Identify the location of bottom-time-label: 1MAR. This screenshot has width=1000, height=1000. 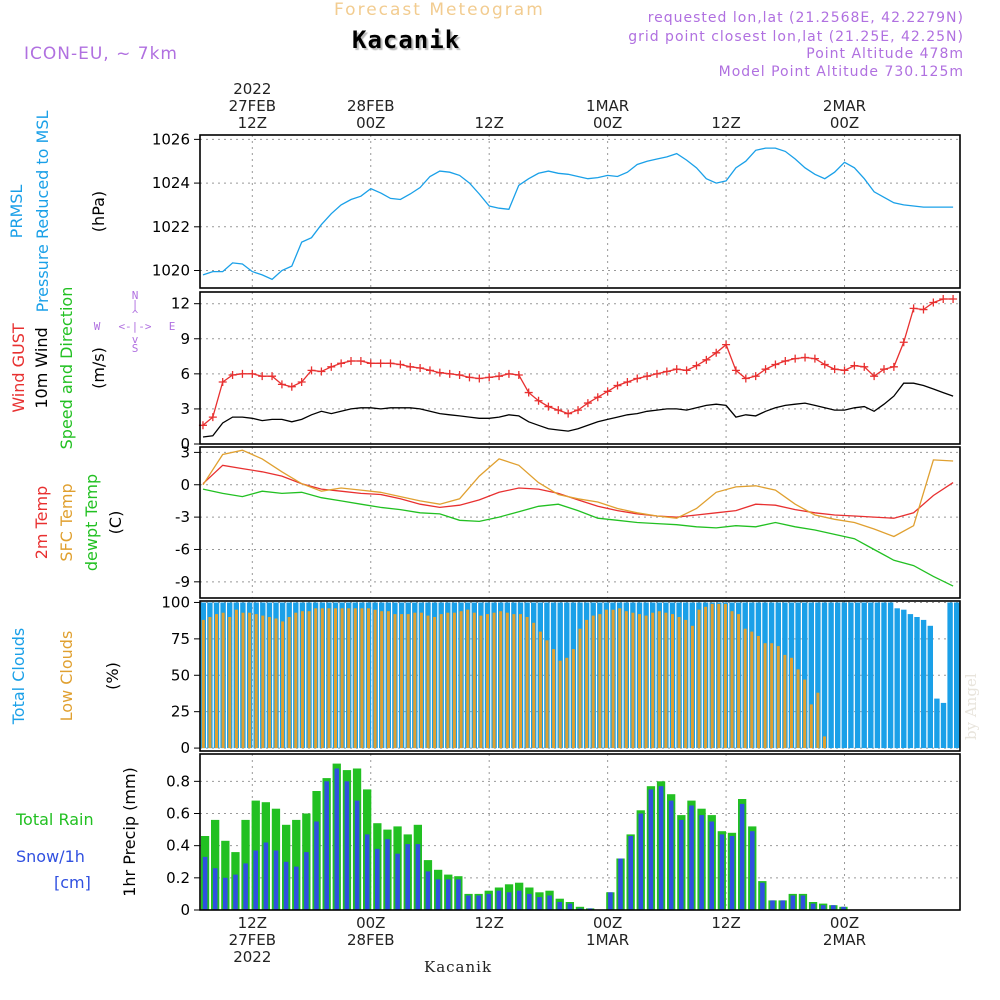
(607, 940).